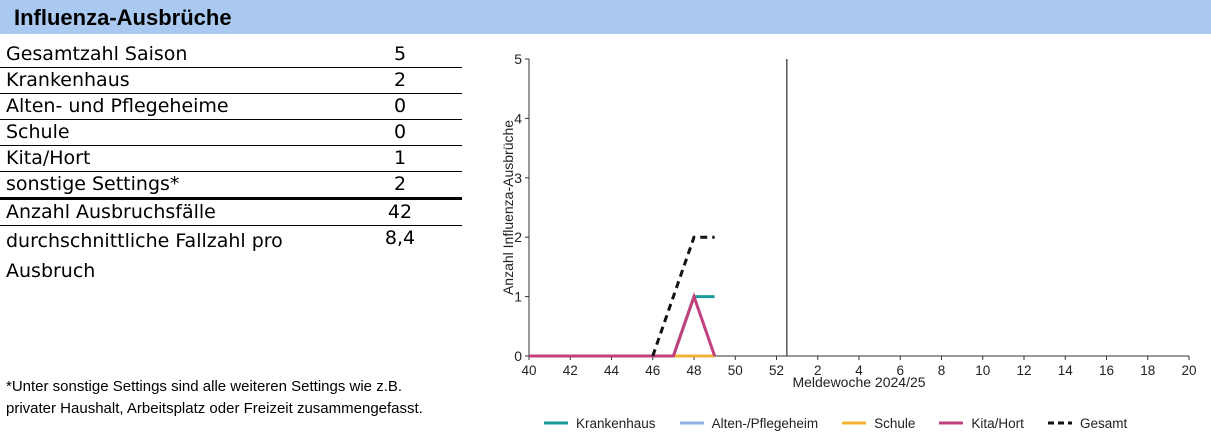 The height and width of the screenshot is (447, 1211). Describe the element at coordinates (683, 296) in the screenshot. I see `series-line-gesamt` at that location.